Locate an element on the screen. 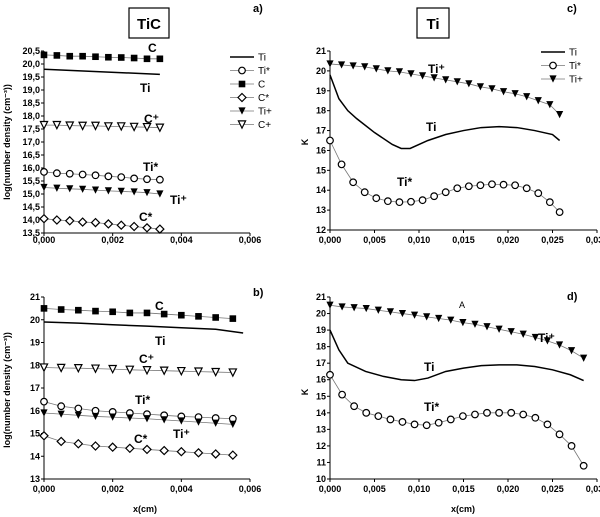 This screenshot has height=517, width=600. panel-label-d: d) is located at coordinates (572, 297).